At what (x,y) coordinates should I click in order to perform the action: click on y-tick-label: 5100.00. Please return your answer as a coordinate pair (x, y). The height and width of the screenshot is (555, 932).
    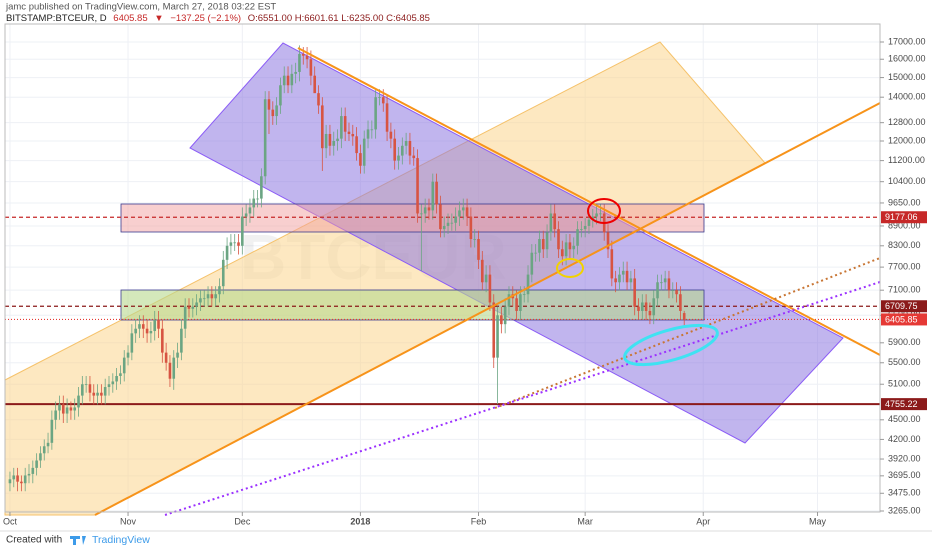
    Looking at the image, I should click on (904, 384).